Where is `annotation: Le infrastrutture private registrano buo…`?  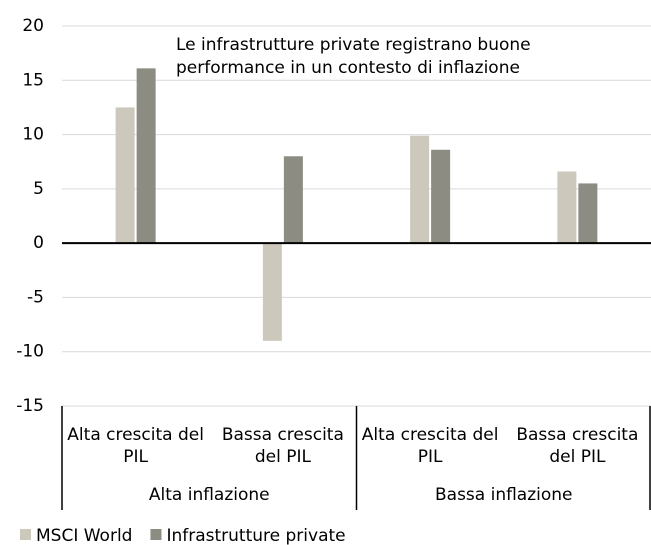
annotation: Le infrastrutture private registrano buo… is located at coordinates (353, 45).